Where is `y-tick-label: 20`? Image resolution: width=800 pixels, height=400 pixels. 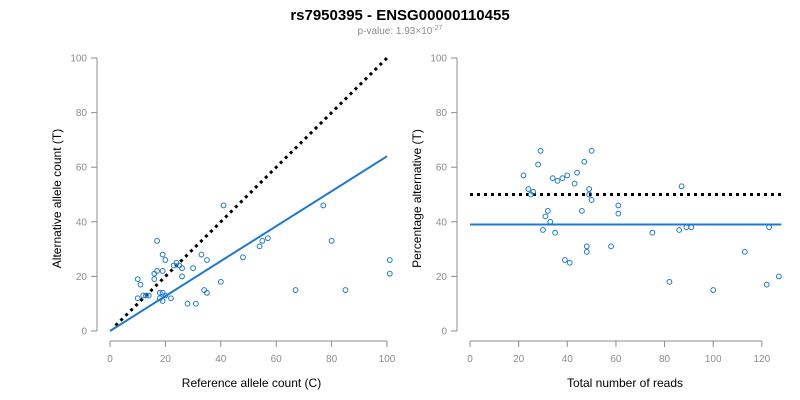
y-tick-label: 20 is located at coordinates (442, 277).